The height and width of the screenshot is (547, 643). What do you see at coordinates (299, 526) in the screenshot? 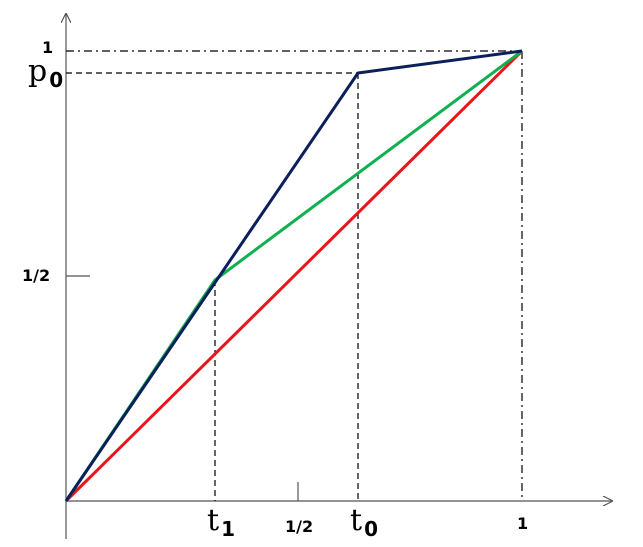
I see `x-label-half: 1/2` at bounding box center [299, 526].